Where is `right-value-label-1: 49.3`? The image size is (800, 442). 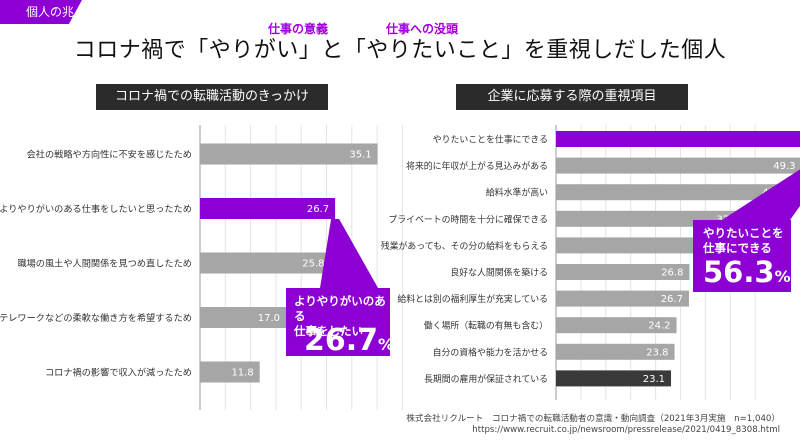 right-value-label-1: 49.3 is located at coordinates (784, 166).